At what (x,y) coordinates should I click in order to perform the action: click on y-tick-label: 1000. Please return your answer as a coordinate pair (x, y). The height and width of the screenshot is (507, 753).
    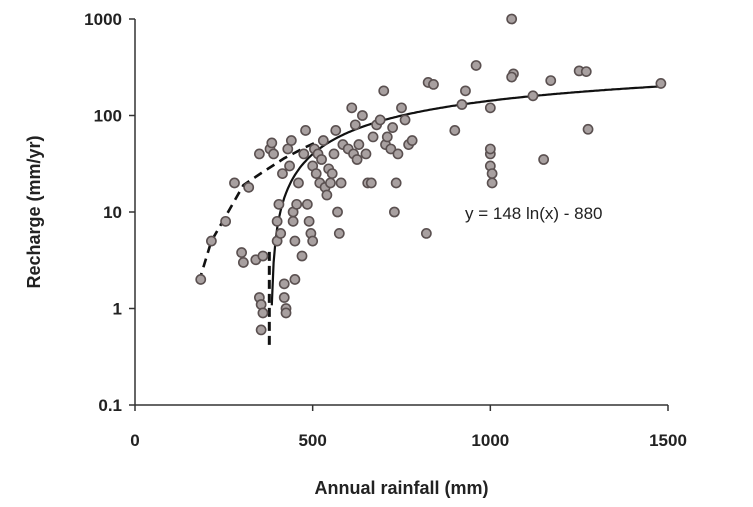
    Looking at the image, I should click on (103, 19).